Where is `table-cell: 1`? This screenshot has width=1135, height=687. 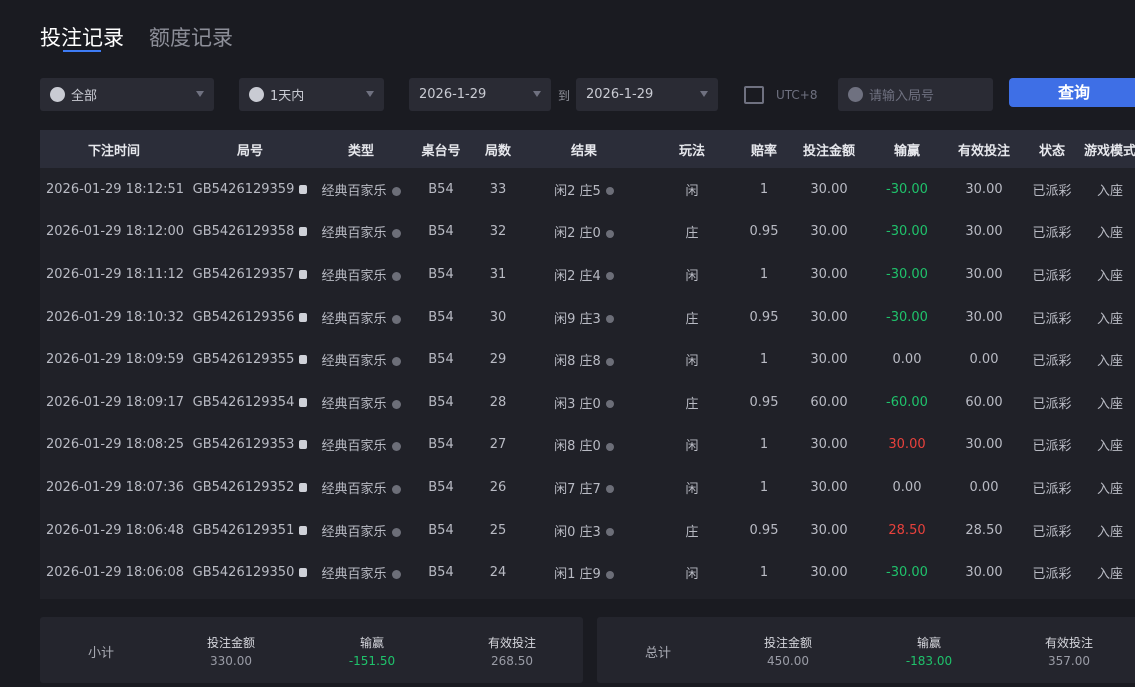 table-cell: 1 is located at coordinates (764, 487).